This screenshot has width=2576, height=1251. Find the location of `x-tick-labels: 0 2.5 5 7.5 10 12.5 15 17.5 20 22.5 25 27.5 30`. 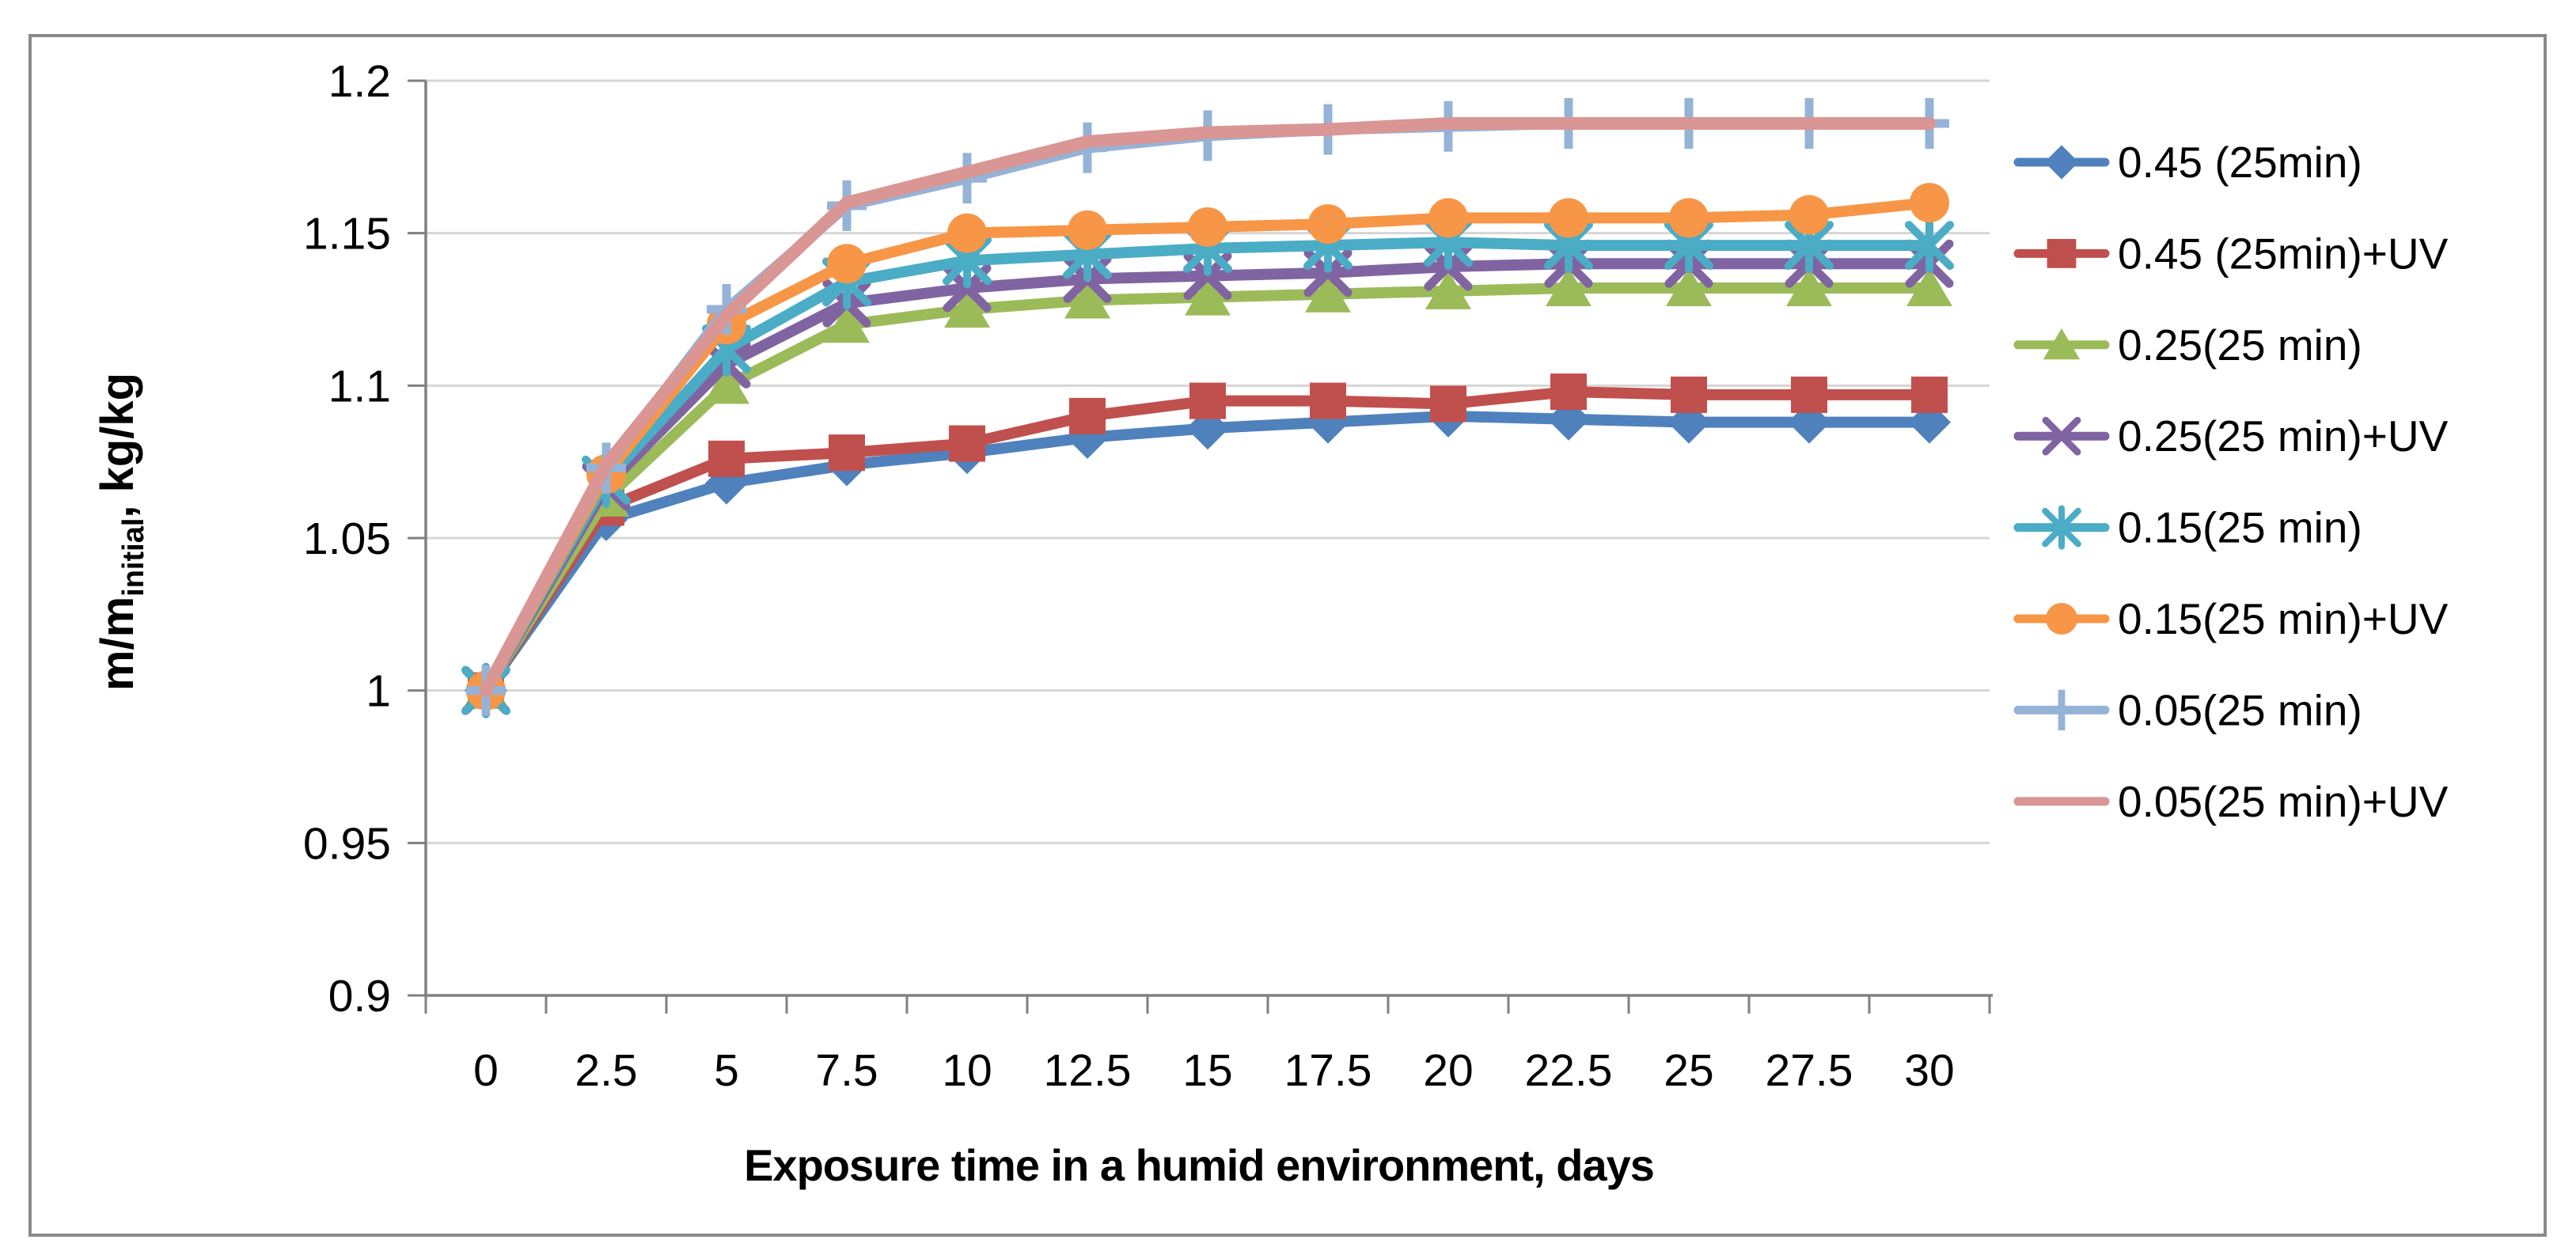

x-tick-labels: 0 2.5 5 7.5 10 12.5 15 17.5 20 22.5 25 27.5 30 is located at coordinates (1214, 1070).